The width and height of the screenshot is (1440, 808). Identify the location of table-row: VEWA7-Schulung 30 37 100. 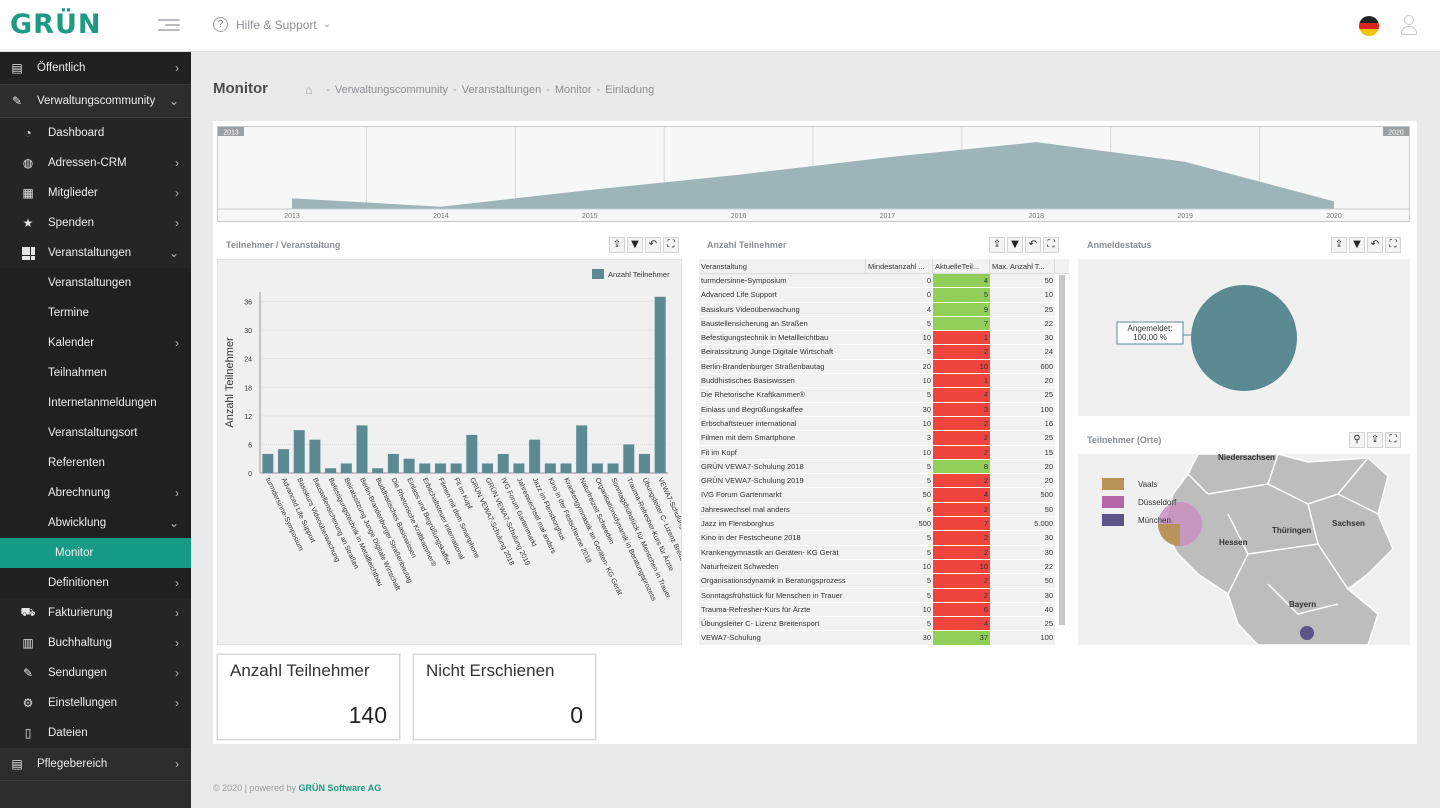
(884, 638).